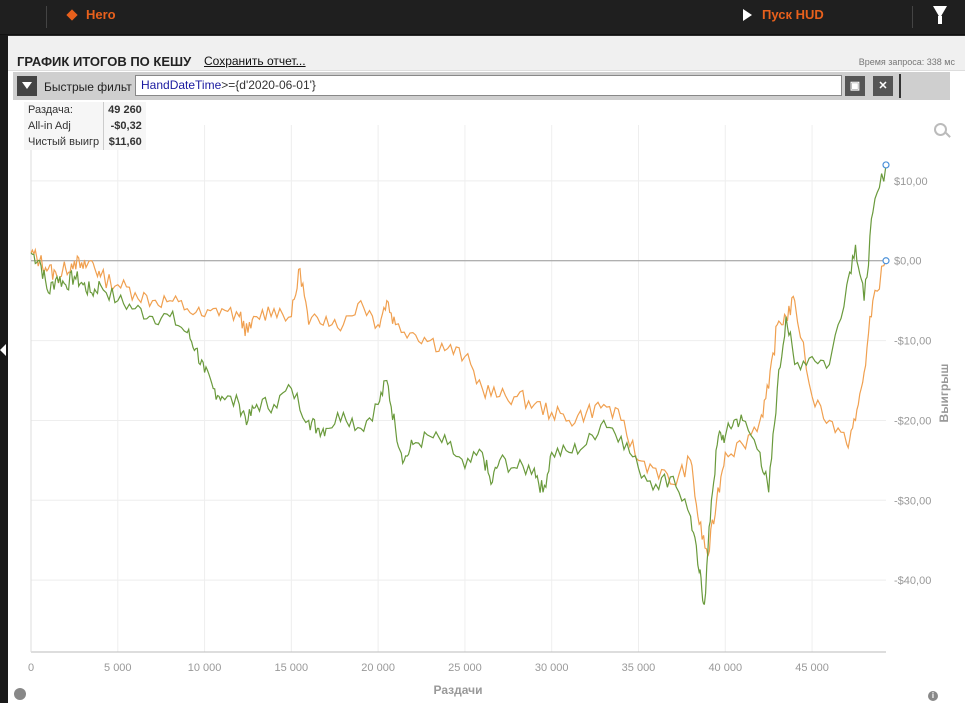  I want to click on stats-value: 49 260, so click(124, 110).